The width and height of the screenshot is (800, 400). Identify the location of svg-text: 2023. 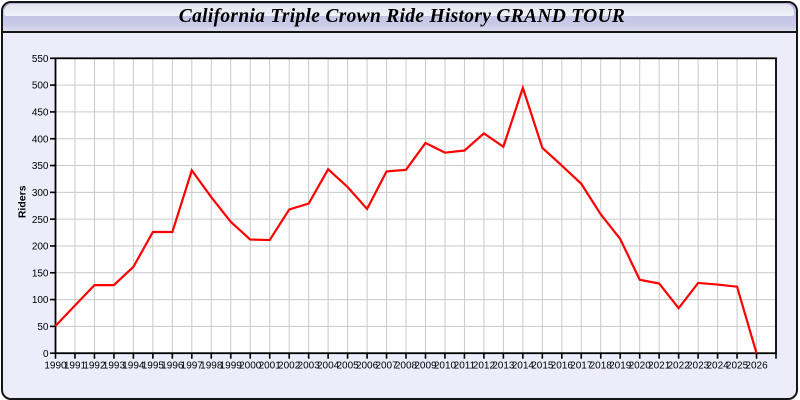
(698, 366).